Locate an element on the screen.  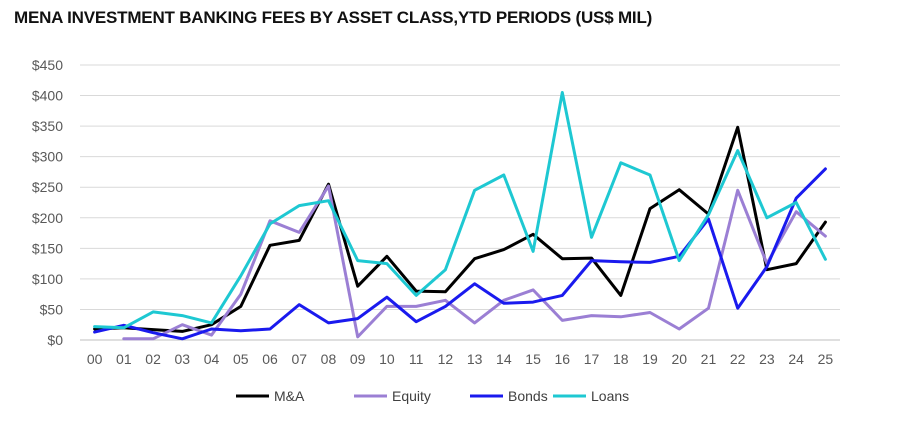
legend-item: M&A is located at coordinates (270, 396).